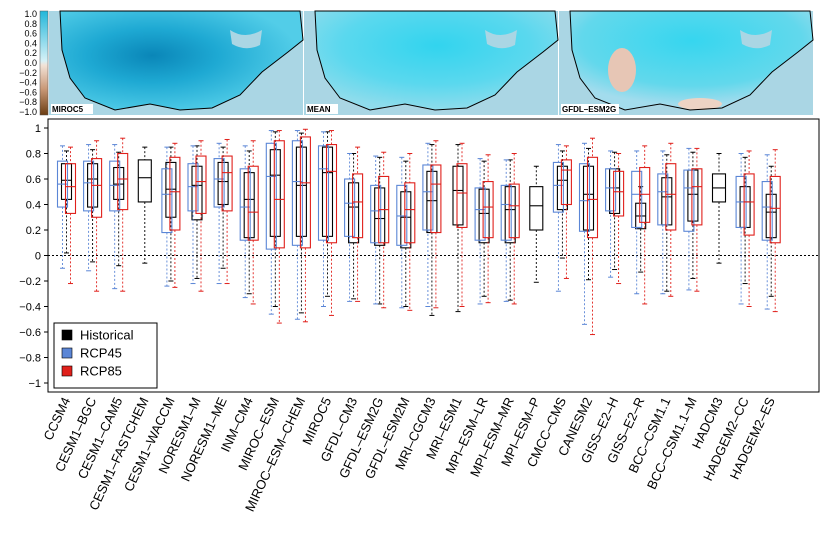  I want to click on colorbar-tick-label: 0.0, so click(30, 63).